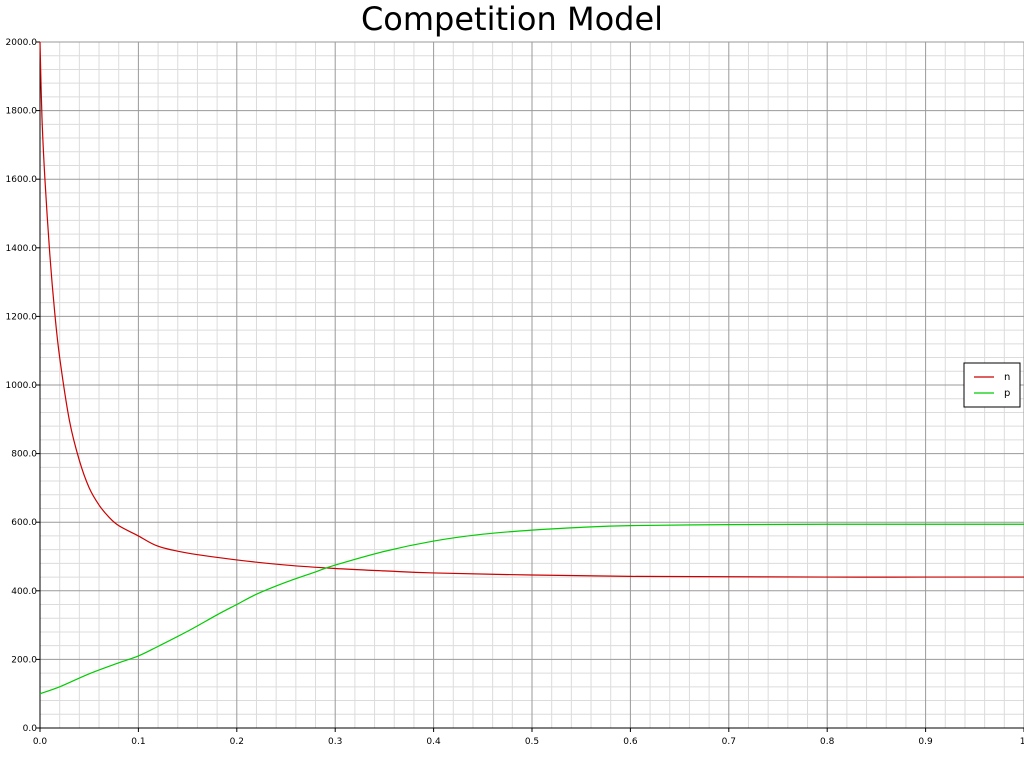 The image size is (1024, 768). What do you see at coordinates (22, 43) in the screenshot?
I see `y-tick-label: 2000.0` at bounding box center [22, 43].